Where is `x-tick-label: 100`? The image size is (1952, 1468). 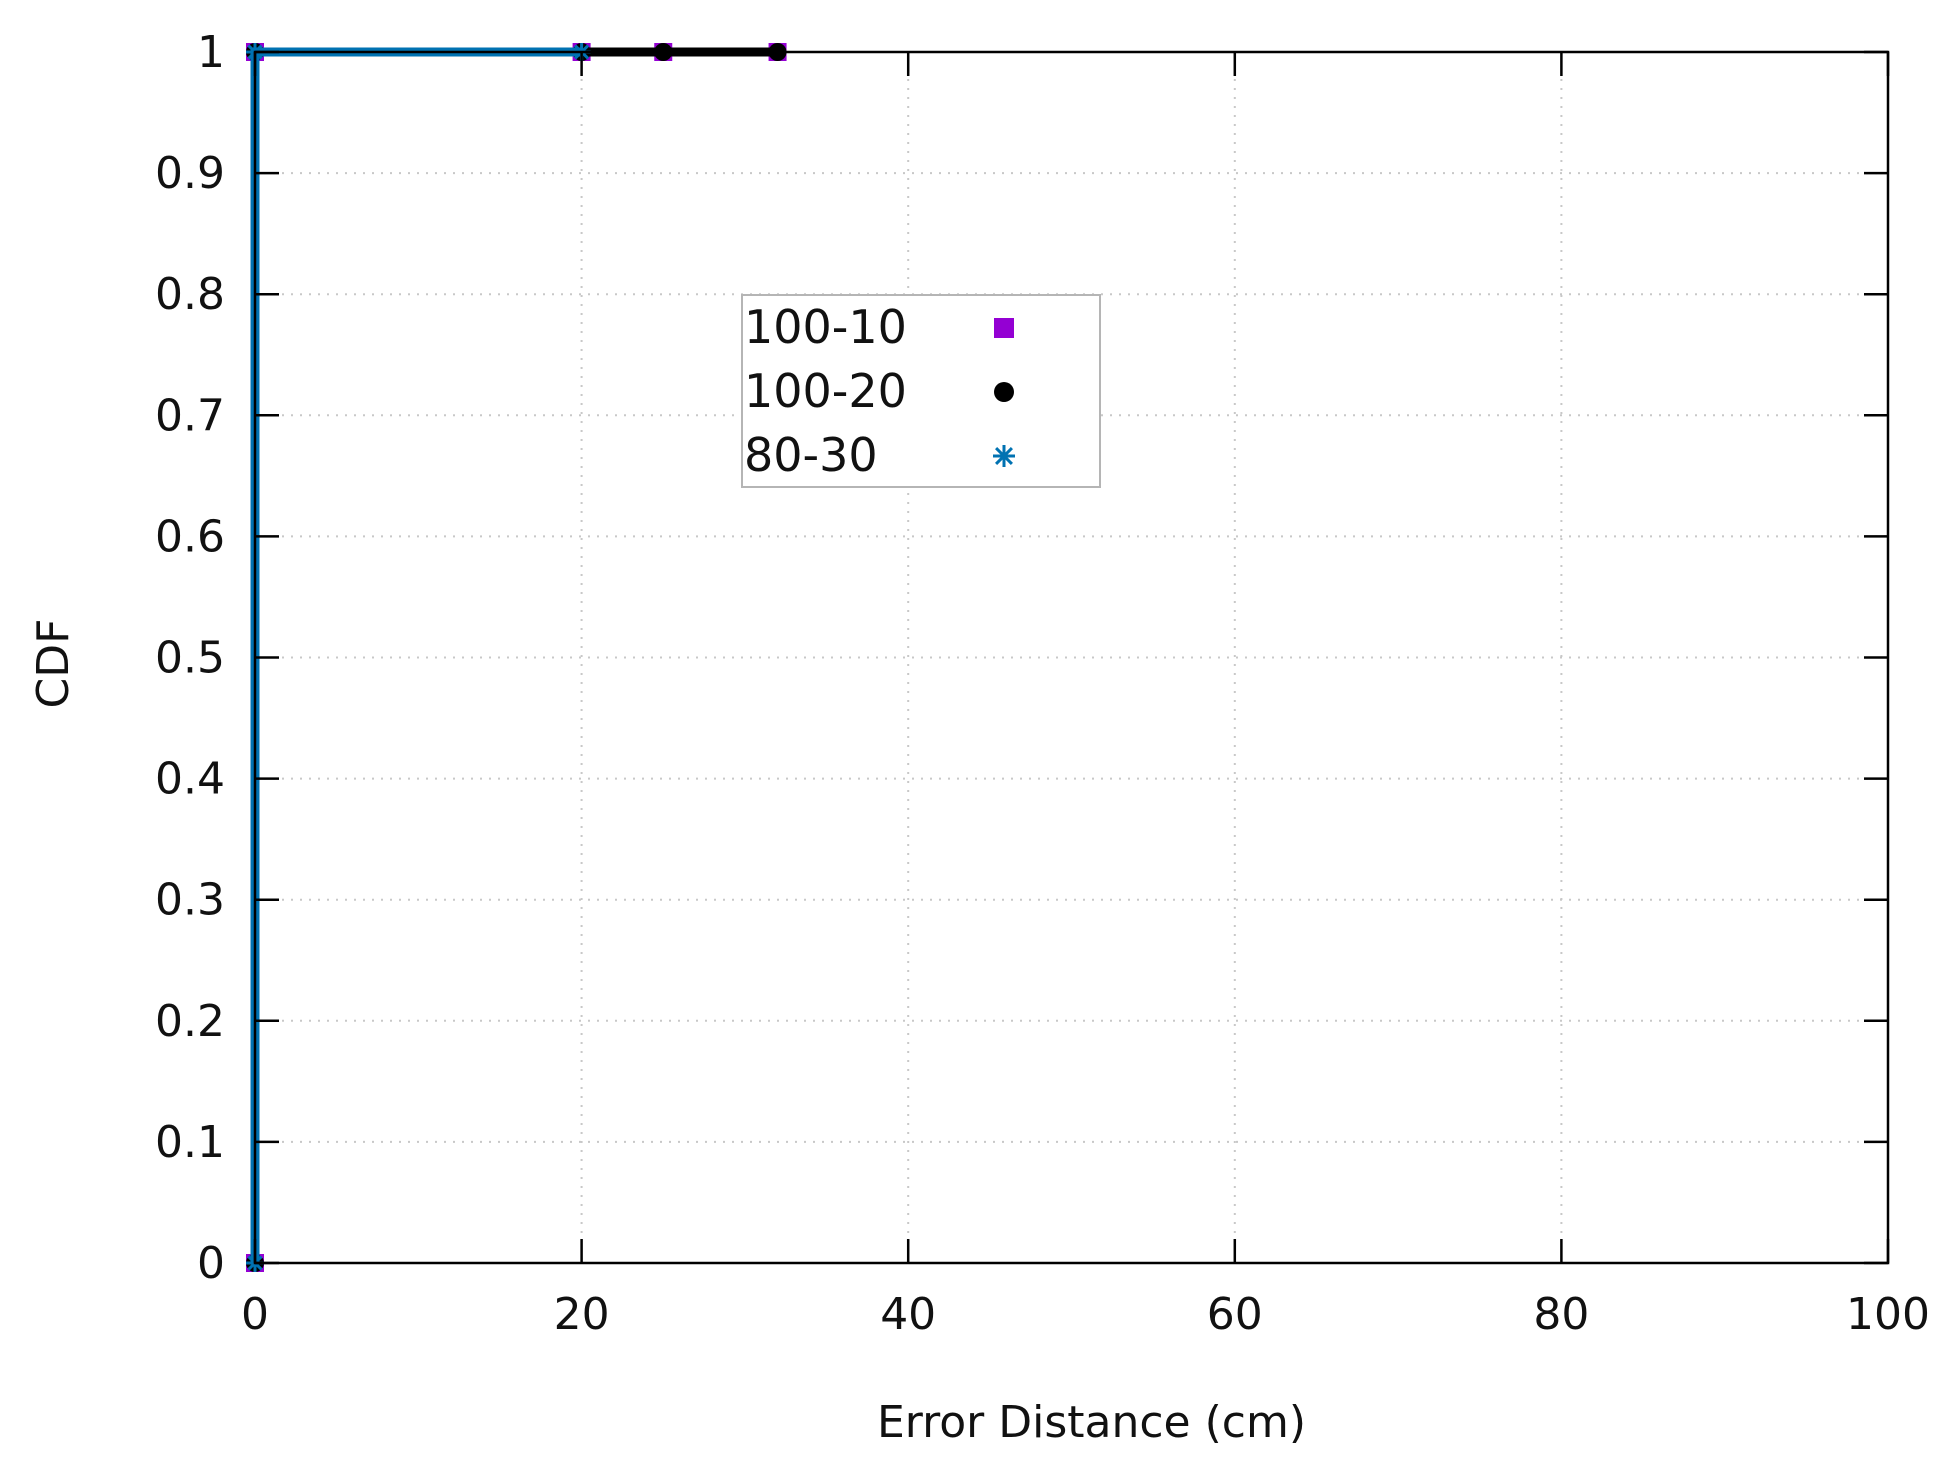 x-tick-label: 100 is located at coordinates (1888, 1314).